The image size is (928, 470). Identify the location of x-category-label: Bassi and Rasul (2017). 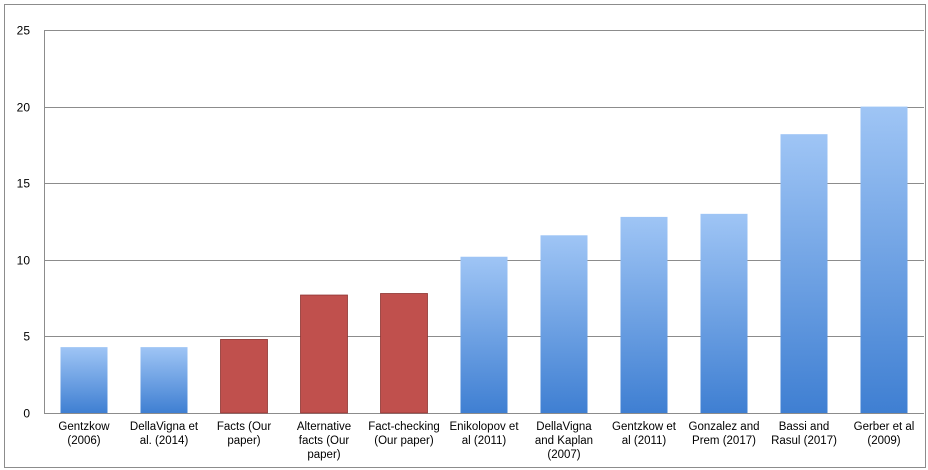
(804, 434).